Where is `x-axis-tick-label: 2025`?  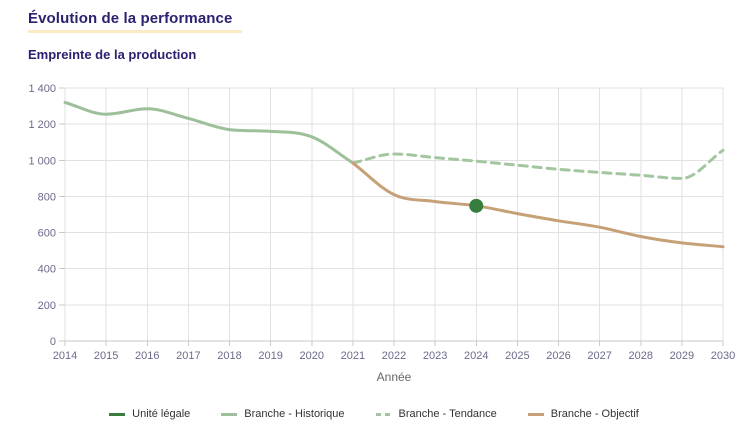
x-axis-tick-label: 2025 is located at coordinates (517, 356).